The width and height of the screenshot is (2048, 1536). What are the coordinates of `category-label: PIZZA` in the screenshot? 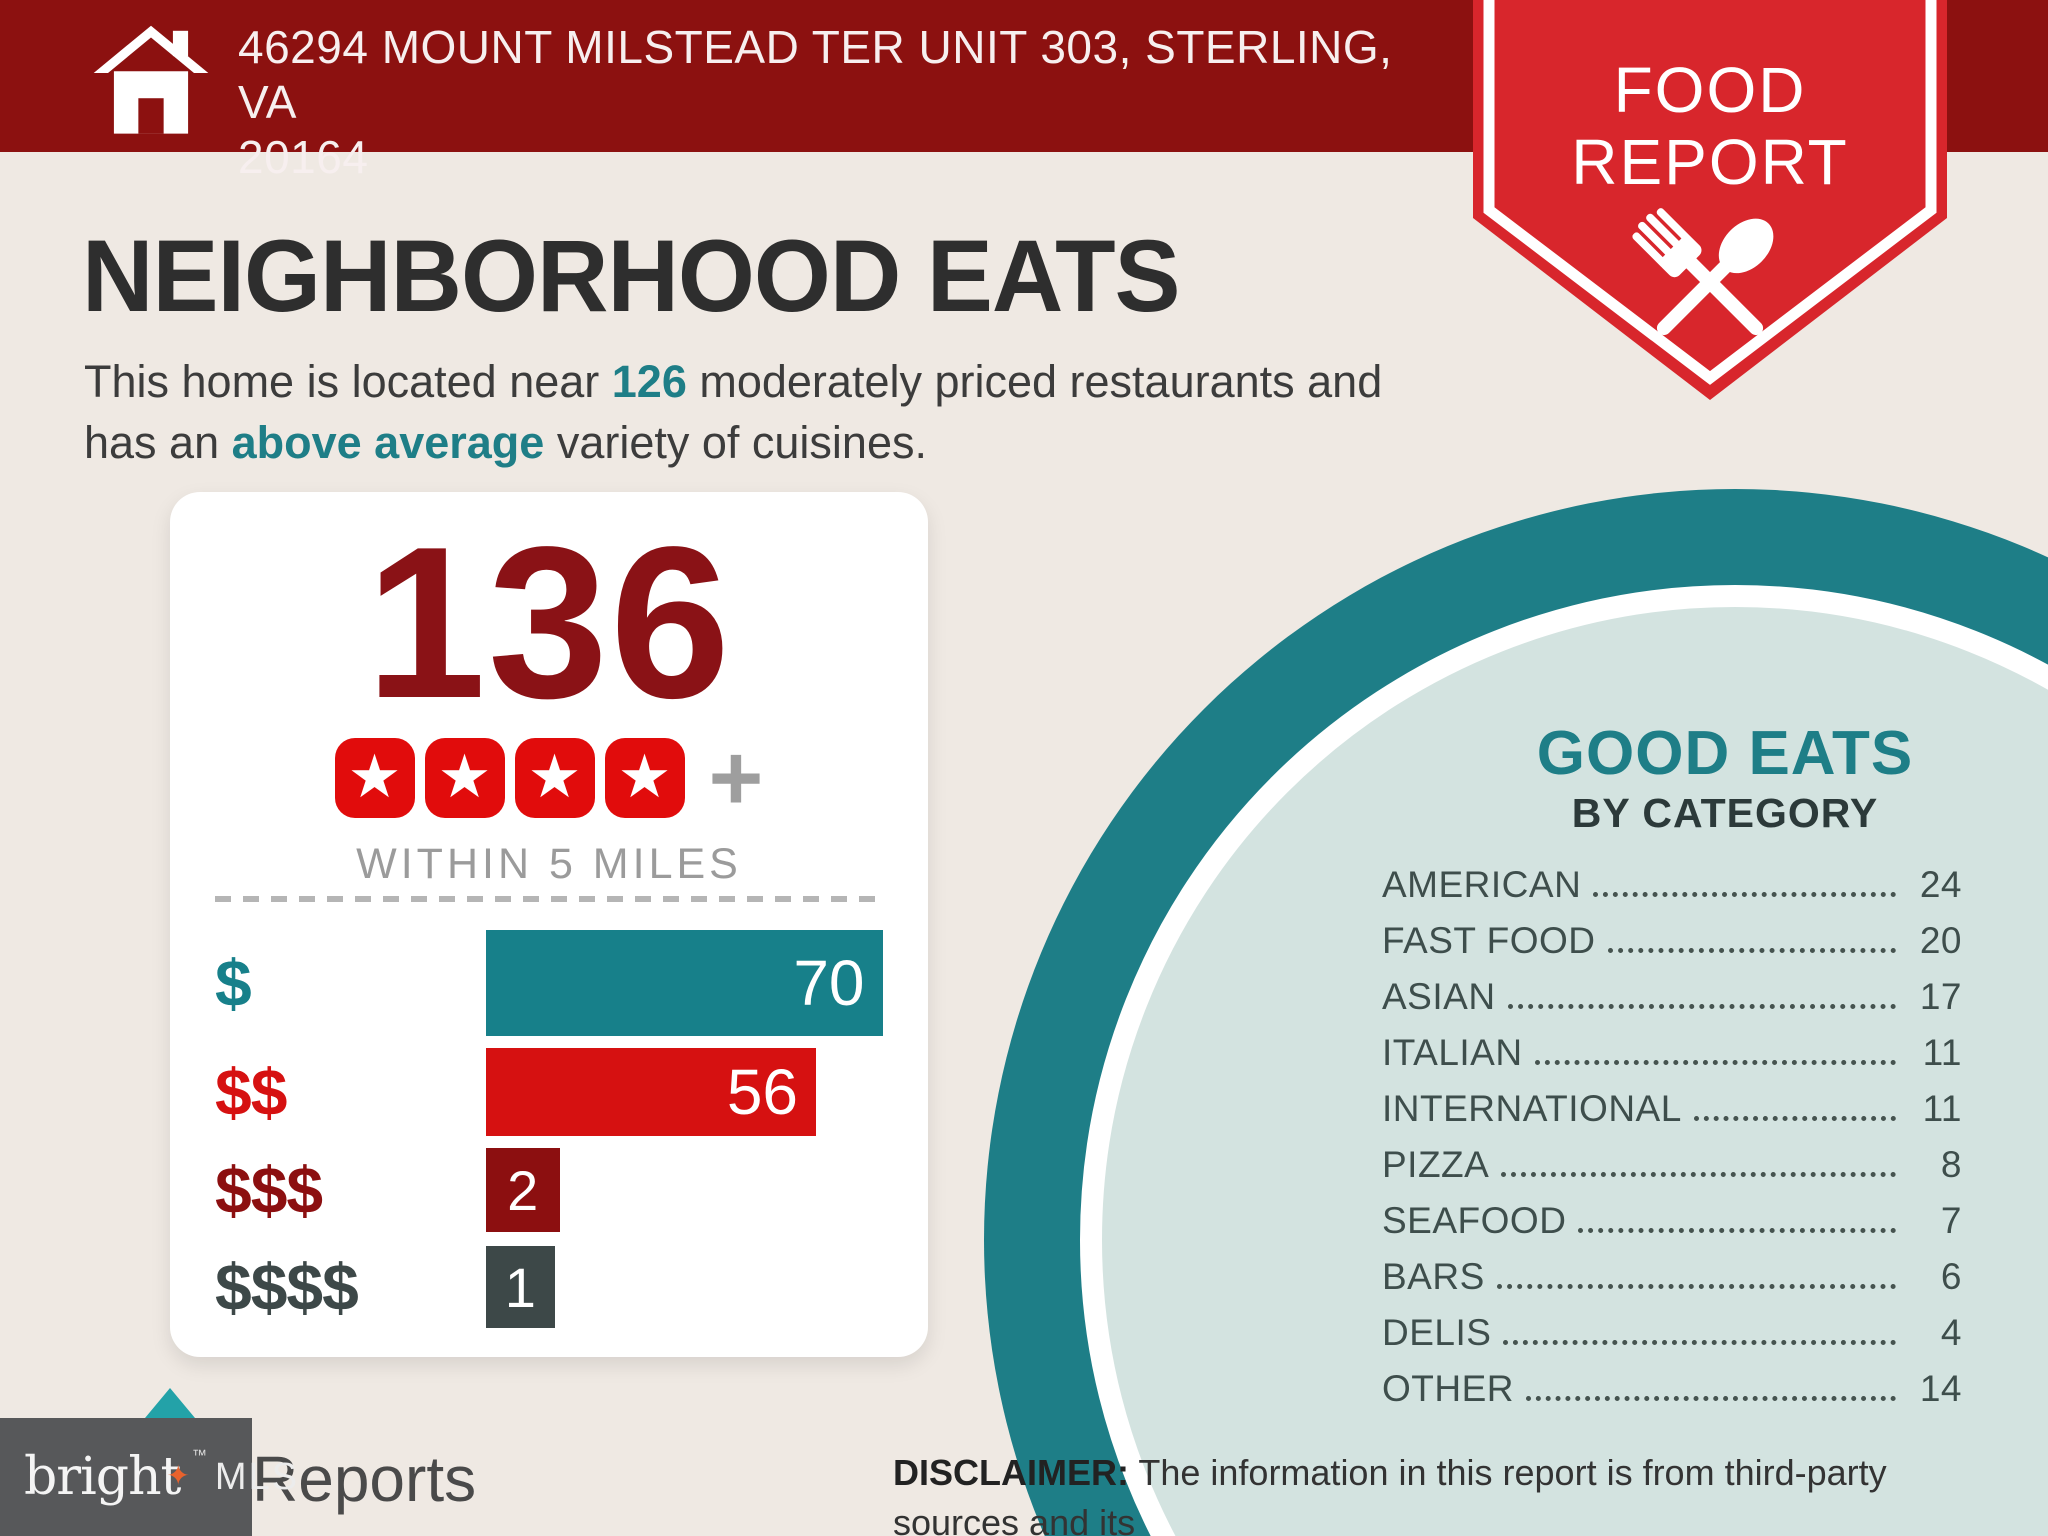 It's located at (1436, 1164).